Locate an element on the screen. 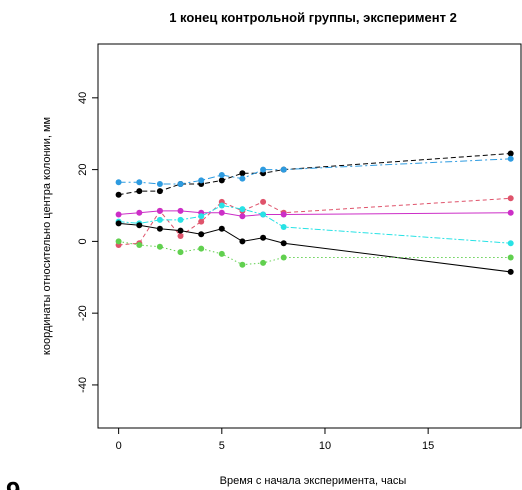 This screenshot has height=490, width=522. panel-letter: 9 is located at coordinates (13, 483).